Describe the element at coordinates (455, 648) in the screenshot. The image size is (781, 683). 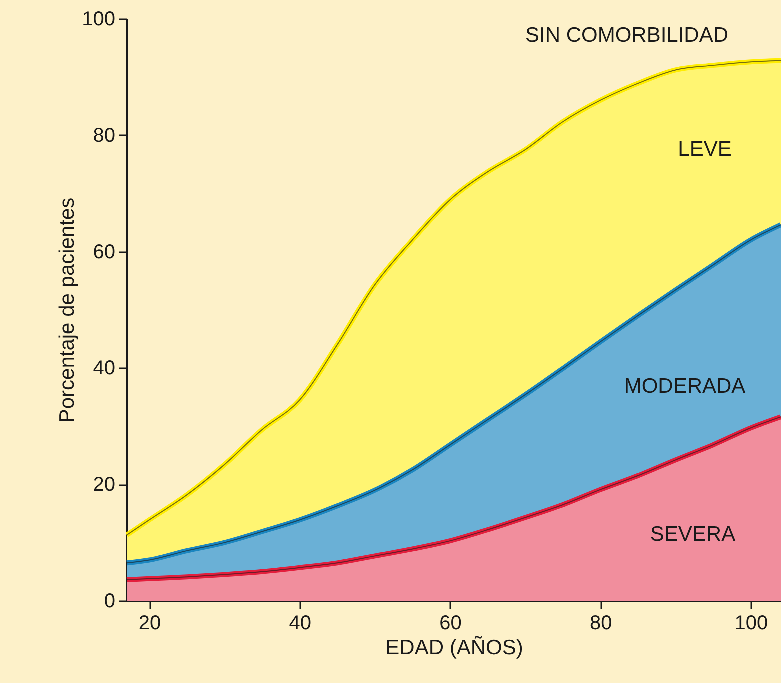
I see `x-axis-title: EDAD (AÑOS)` at that location.